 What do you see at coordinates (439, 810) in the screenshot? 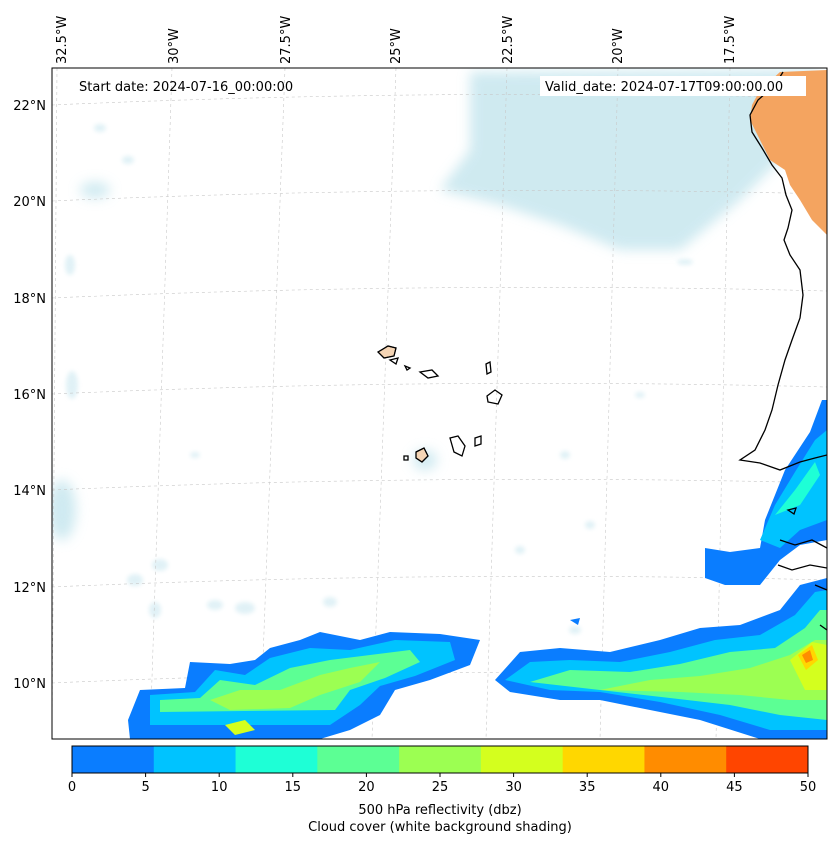
I see `colorbar-title: 500 hPa reflectivity (dbz)` at bounding box center [439, 810].